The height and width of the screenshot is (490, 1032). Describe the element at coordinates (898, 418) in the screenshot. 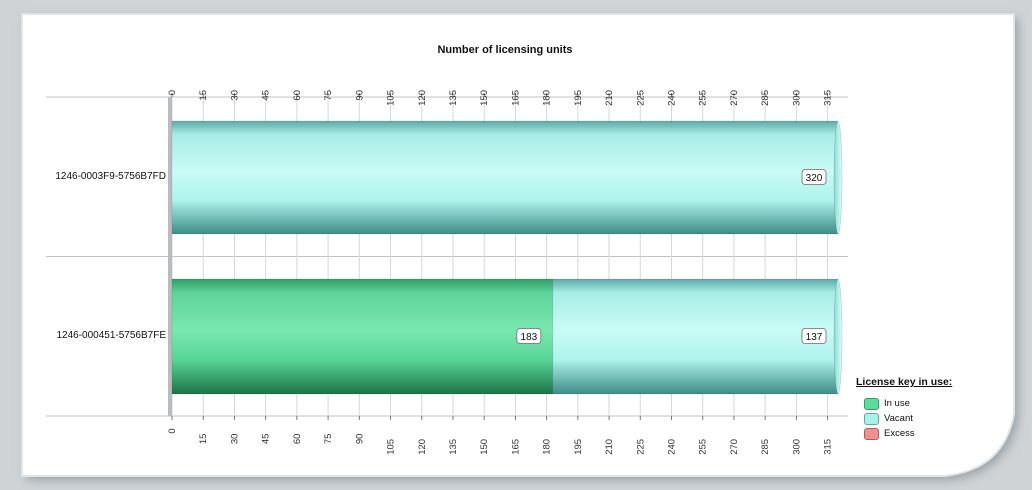

I see `legend-label-vacant: Vacant` at that location.